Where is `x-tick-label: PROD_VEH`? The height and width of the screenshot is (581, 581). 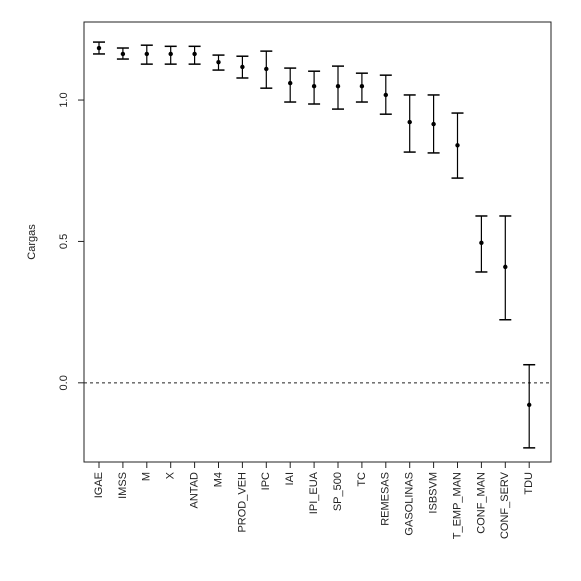
x-tick-label: PROD_VEH is located at coordinates (242, 502).